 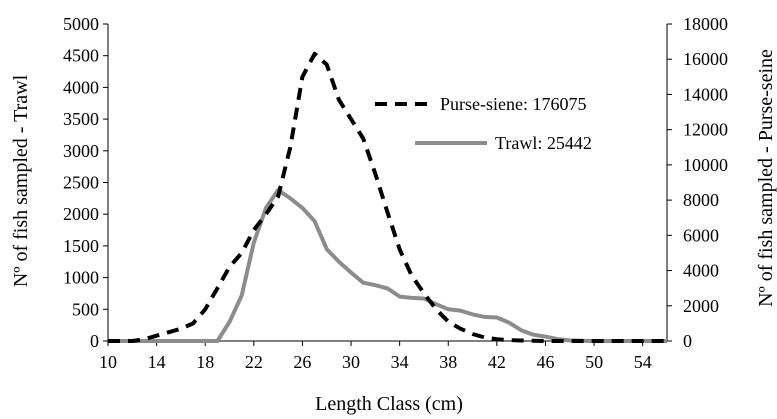 I want to click on x-tick-label: 14, so click(x=157, y=362).